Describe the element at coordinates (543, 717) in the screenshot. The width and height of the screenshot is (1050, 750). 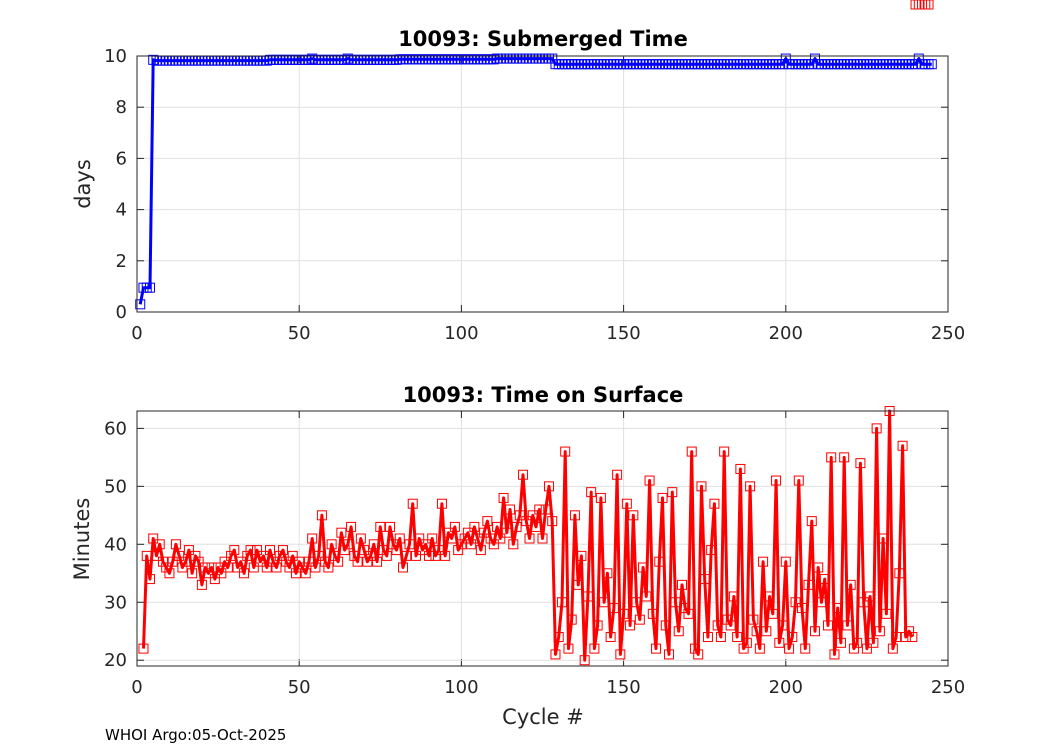
I see `bottom-x-axis-label: Cycle #` at that location.